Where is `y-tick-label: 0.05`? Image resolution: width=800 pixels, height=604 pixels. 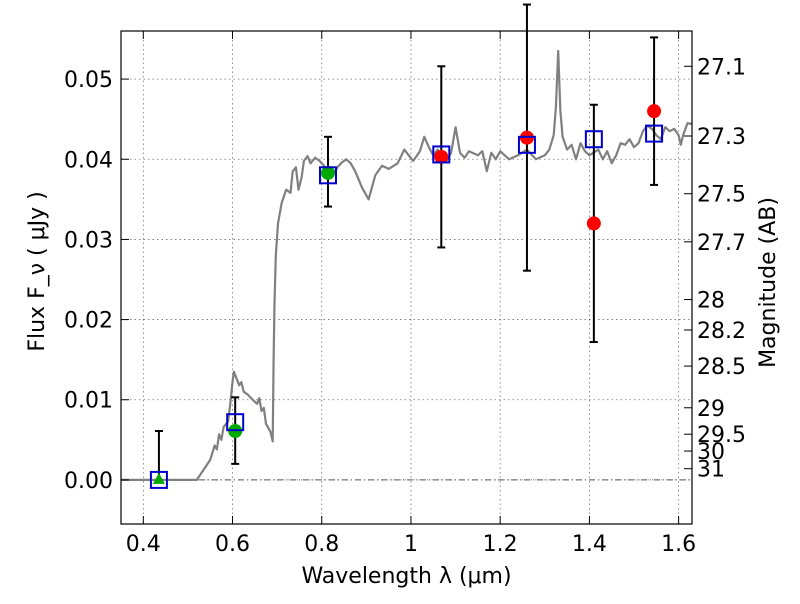 y-tick-label: 0.05 is located at coordinates (88, 80).